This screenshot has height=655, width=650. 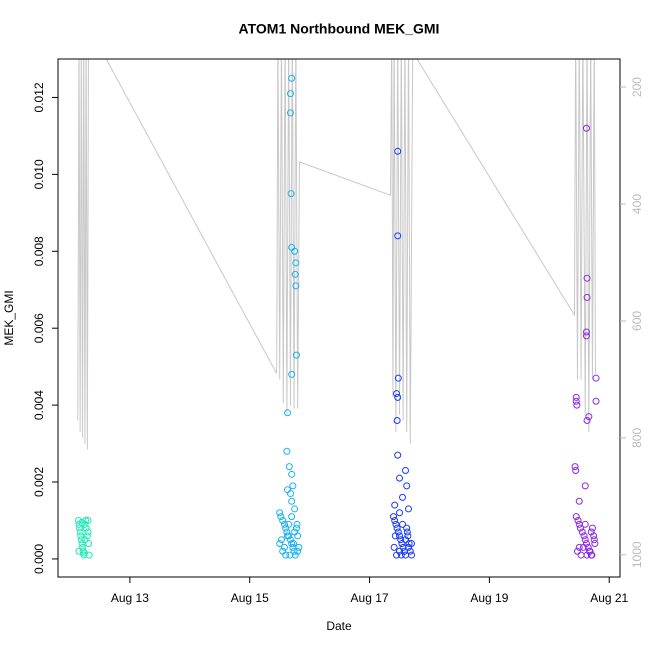 What do you see at coordinates (489, 598) in the screenshot?
I see `x-tick-label: Aug 19` at bounding box center [489, 598].